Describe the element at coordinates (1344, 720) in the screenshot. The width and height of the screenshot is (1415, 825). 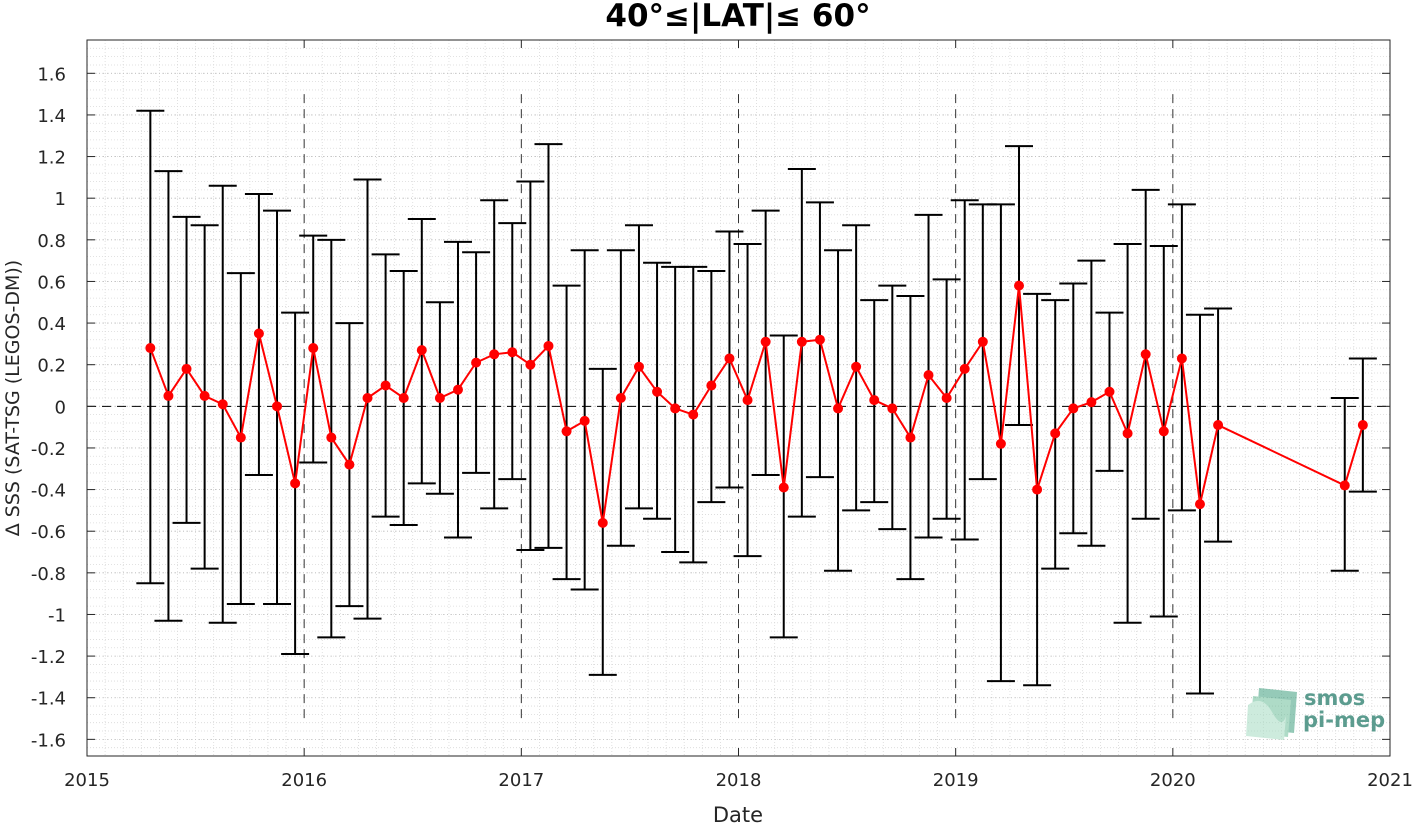
I see `logo-text-pimep: pi-mep` at that location.